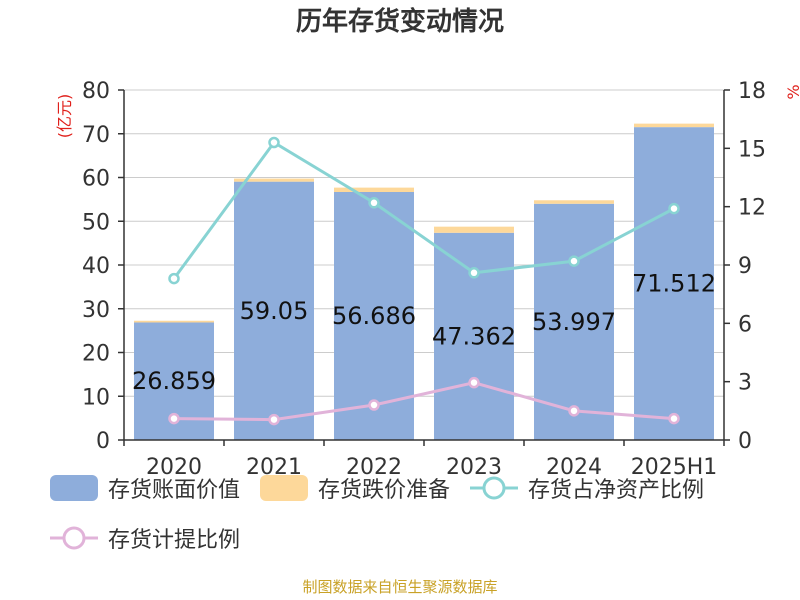 The height and width of the screenshot is (600, 800). What do you see at coordinates (284, 488) in the screenshot?
I see `legend-swatch-impairment` at bounding box center [284, 488].